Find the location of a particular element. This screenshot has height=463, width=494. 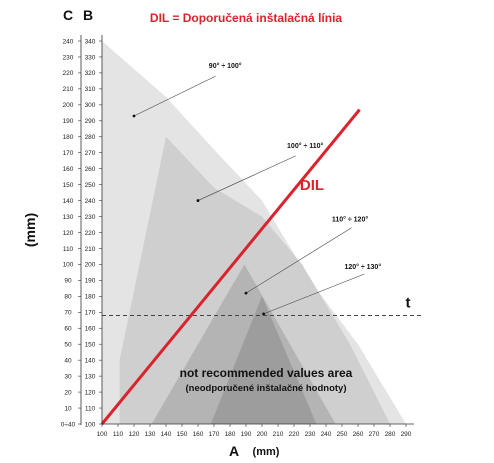

annotation-label-2: 100° ÷ 110° is located at coordinates (305, 146).